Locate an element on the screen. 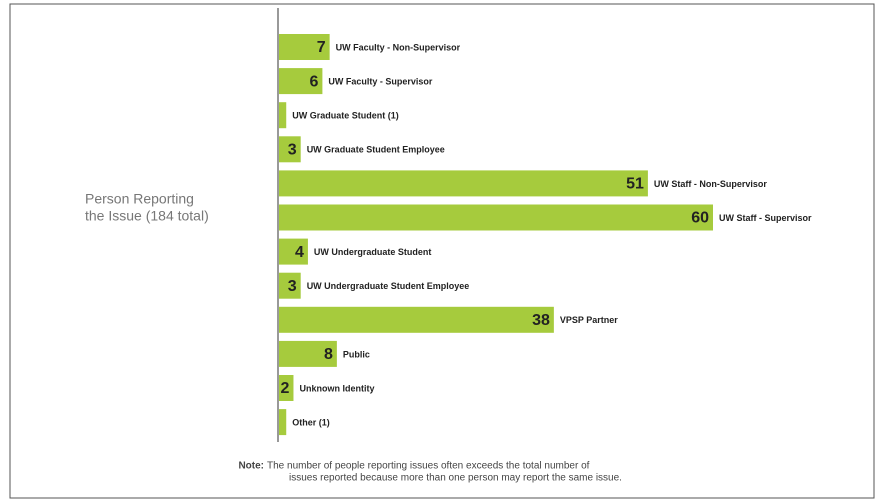 The image size is (885, 504). value-label: 4 is located at coordinates (299, 252).